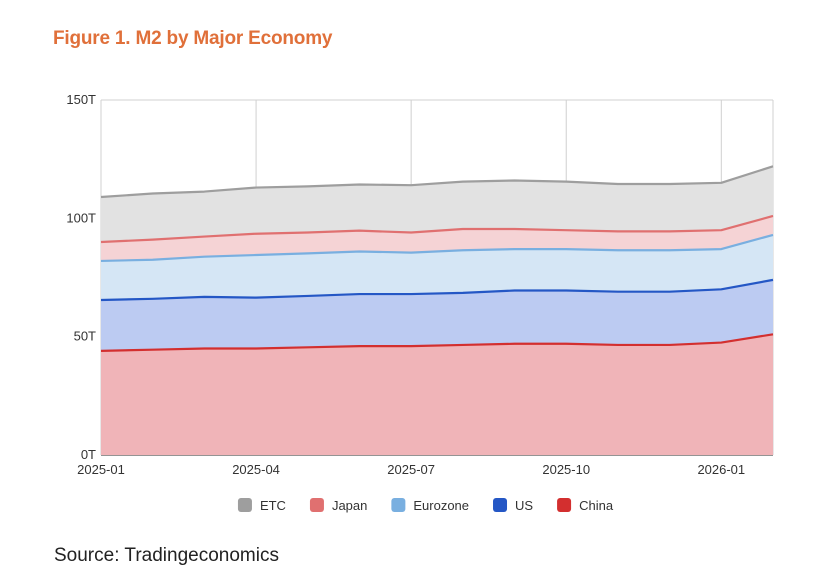  Describe the element at coordinates (437, 204) in the screenshot. I see `area-etc` at that location.